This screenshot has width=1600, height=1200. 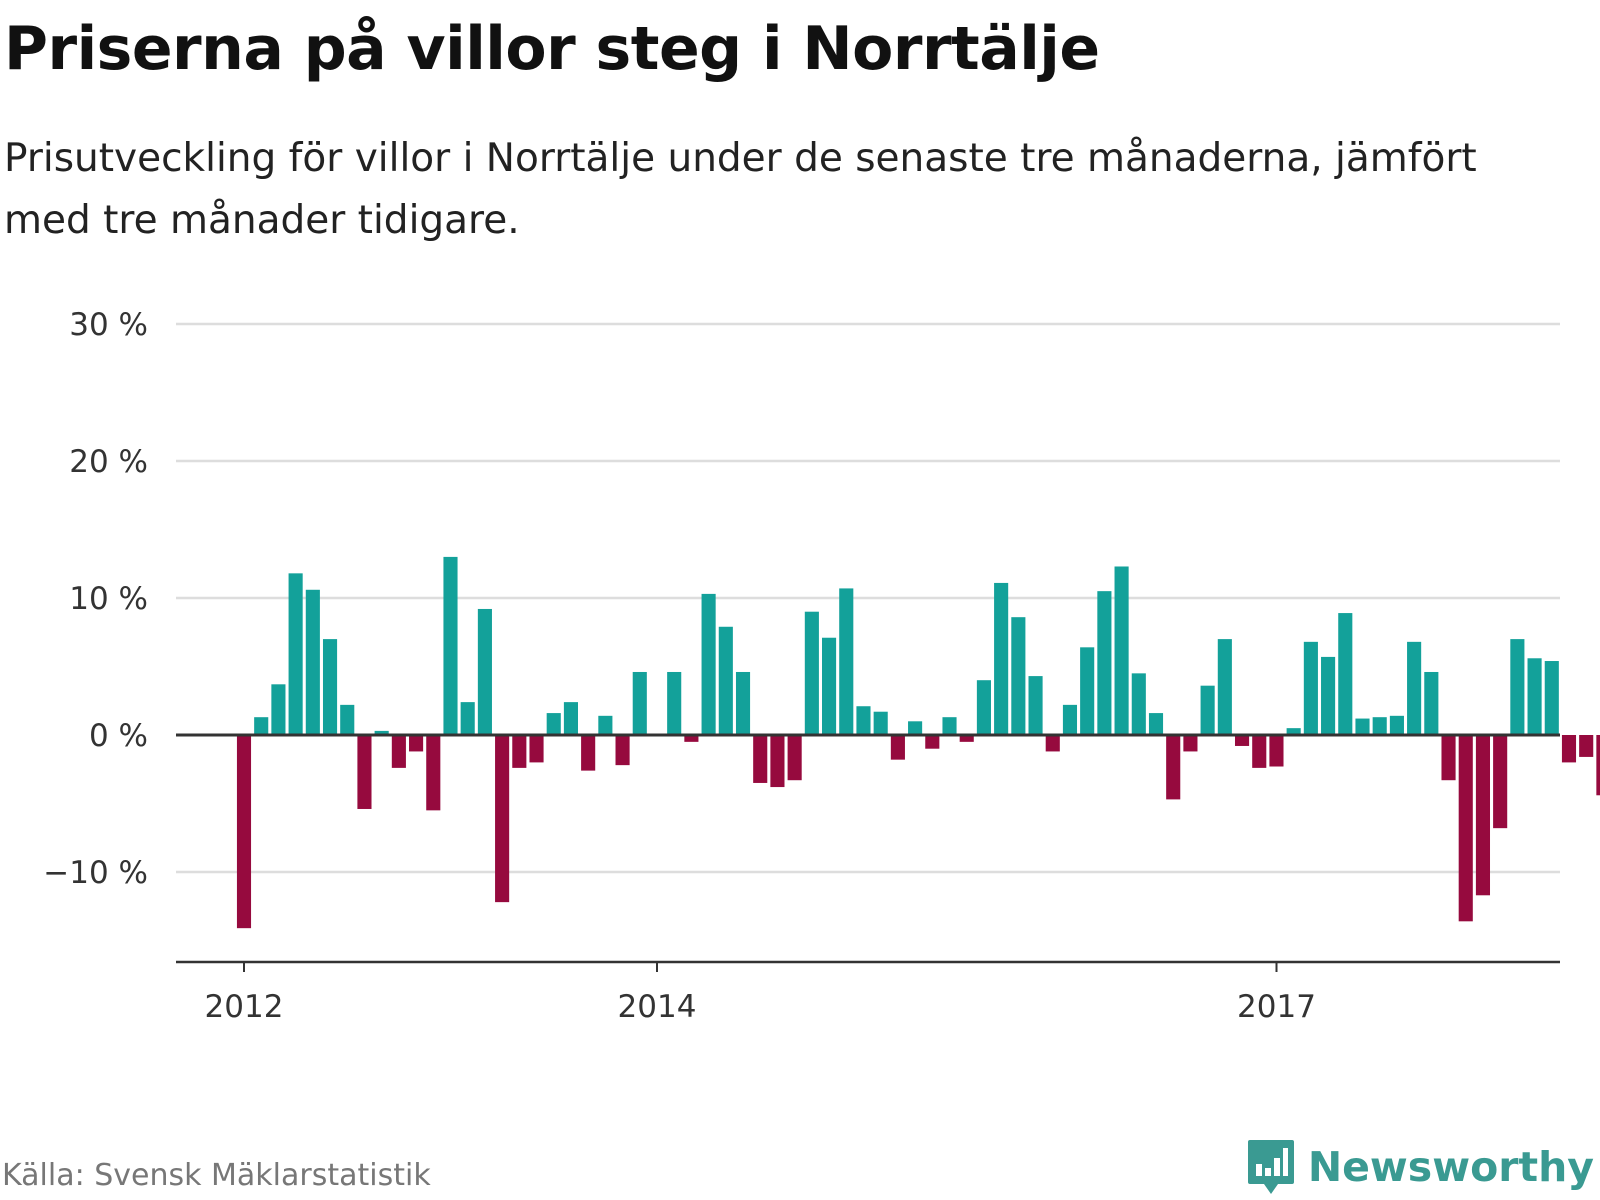 What do you see at coordinates (216, 1175) in the screenshot?
I see `source-credit: Källa: Svensk Mäklarstatistik` at bounding box center [216, 1175].